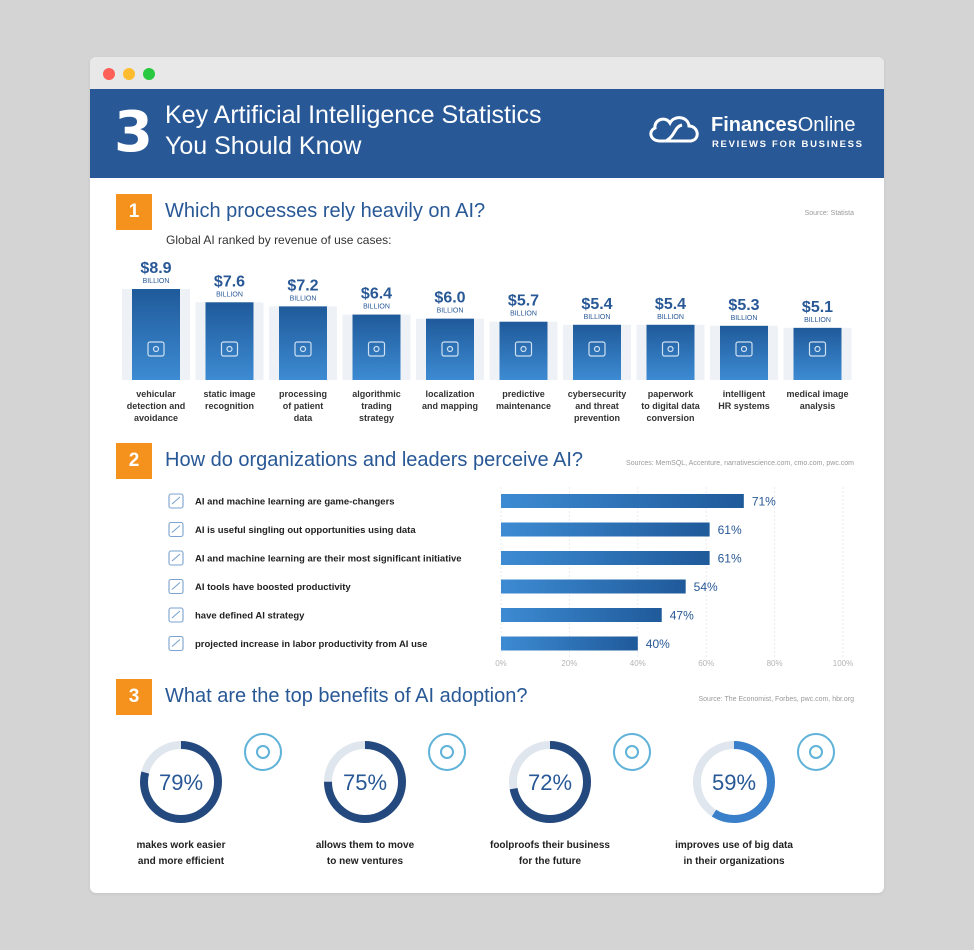  What do you see at coordinates (229, 394) in the screenshot?
I see `category-label: static image` at bounding box center [229, 394].